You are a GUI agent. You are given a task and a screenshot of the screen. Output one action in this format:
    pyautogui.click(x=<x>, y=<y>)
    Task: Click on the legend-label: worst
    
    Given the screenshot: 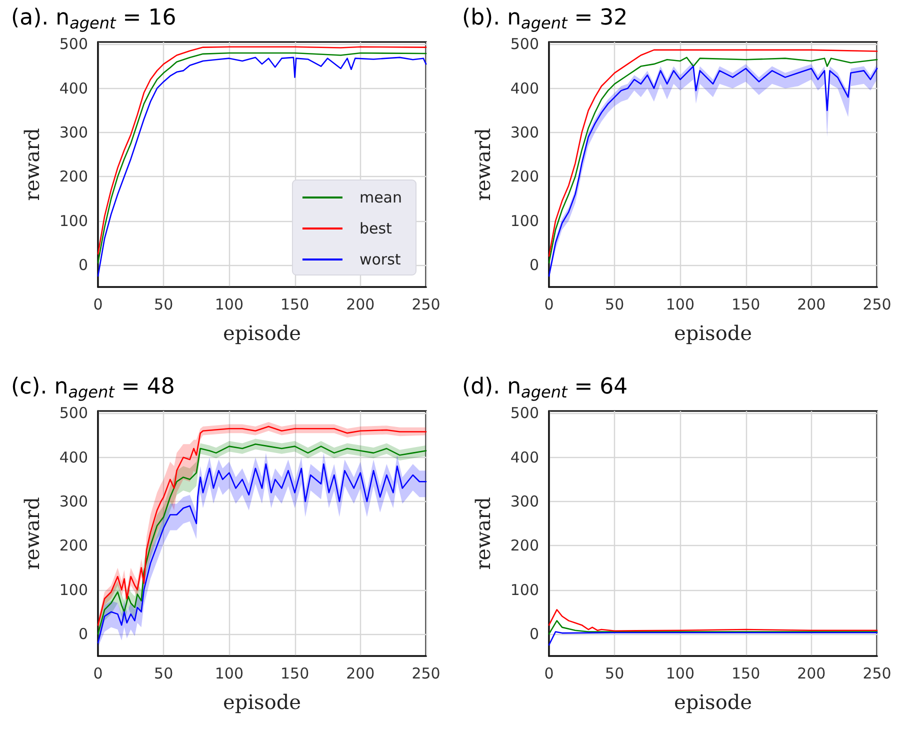 What is the action you would take?
    pyautogui.click(x=380, y=259)
    